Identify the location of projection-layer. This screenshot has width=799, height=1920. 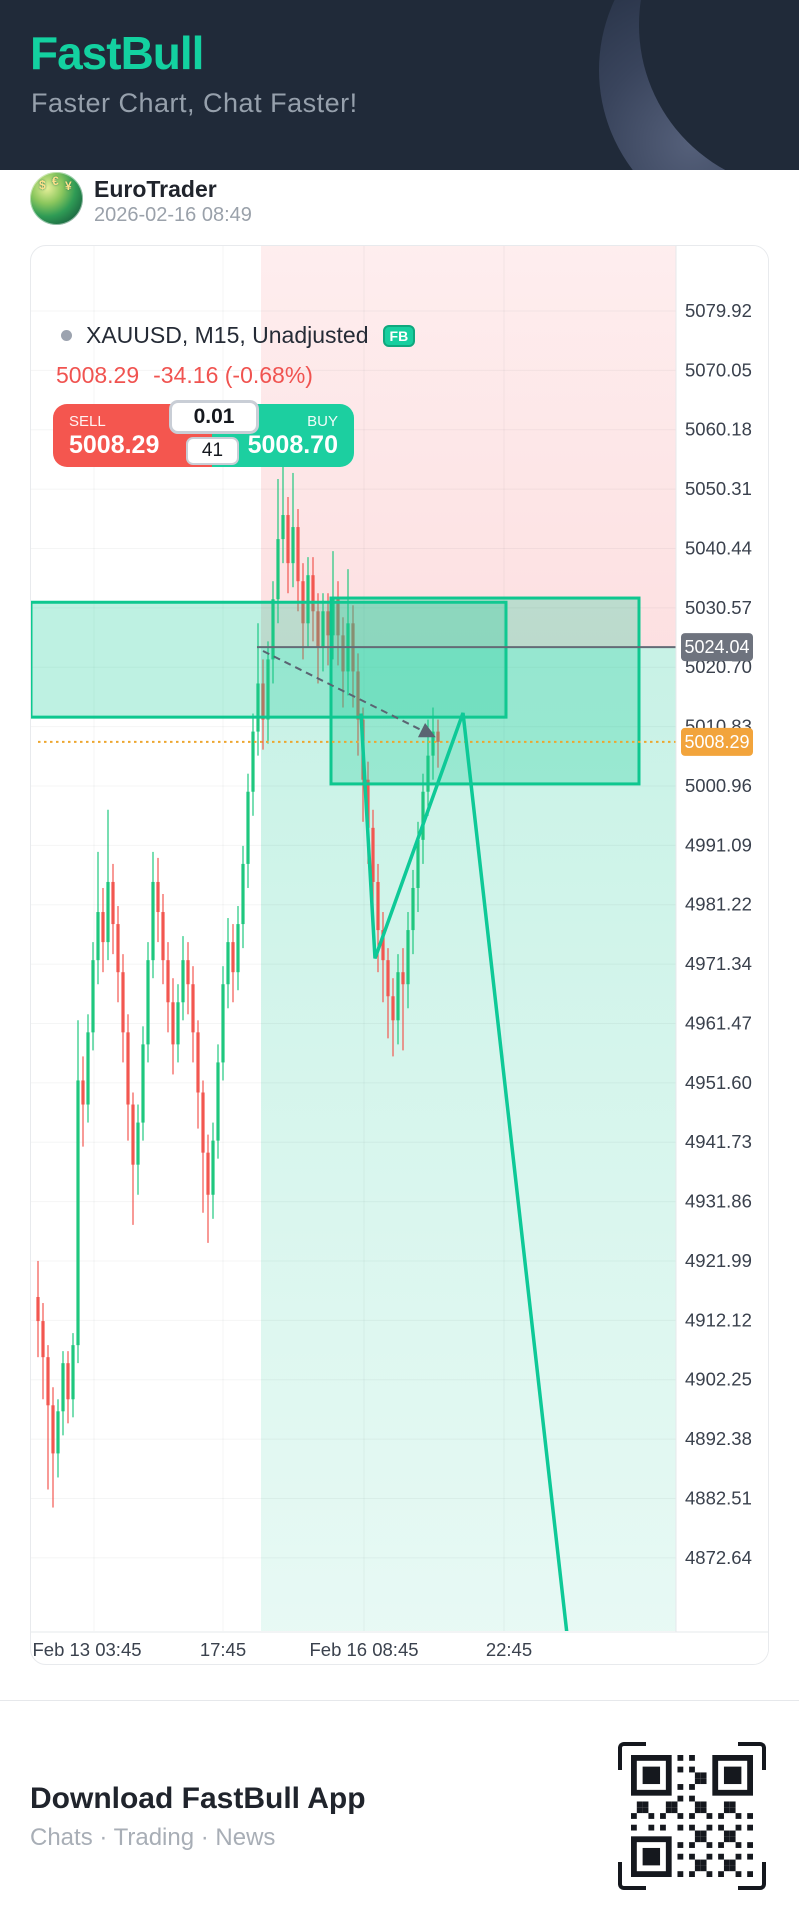
(464, 1182).